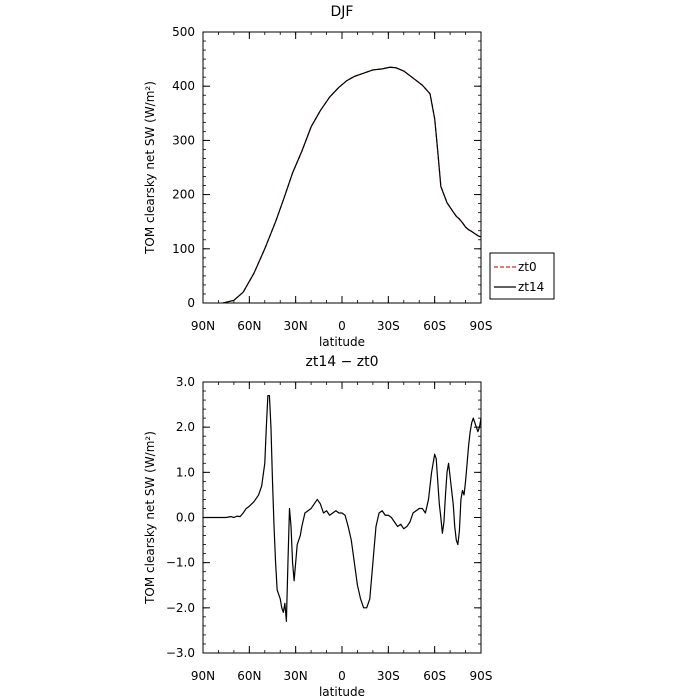 The width and height of the screenshot is (700, 700). I want to click on chart-title: zt14 − zt0, so click(341, 362).